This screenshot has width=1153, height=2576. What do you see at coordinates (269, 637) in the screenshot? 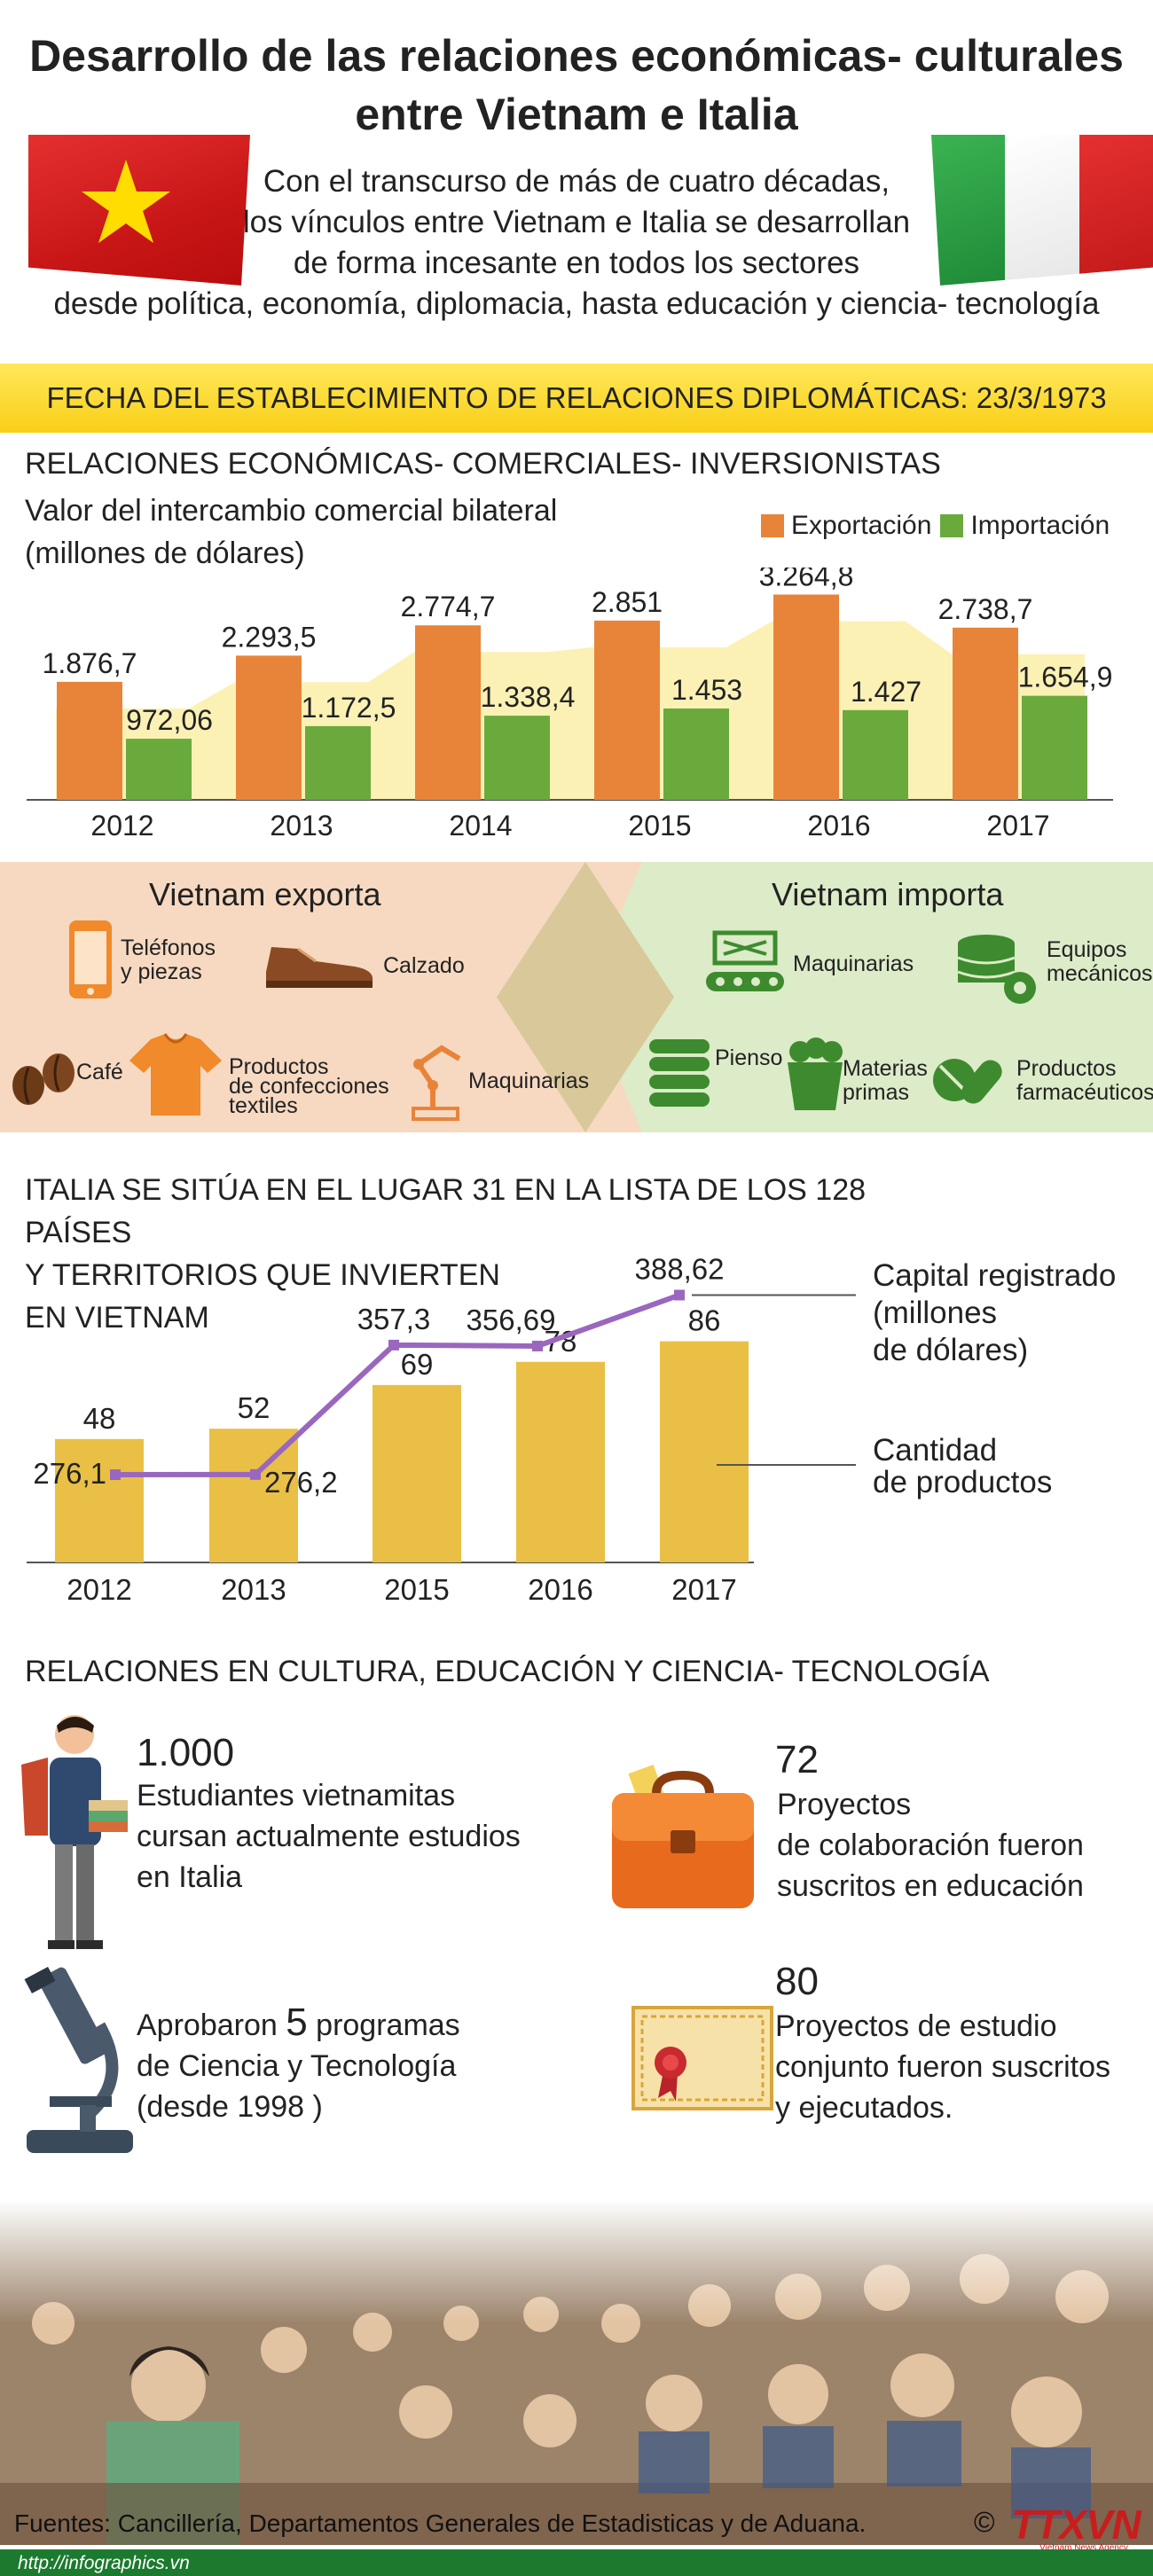
I see `label-export-2013: 2.293,5` at bounding box center [269, 637].